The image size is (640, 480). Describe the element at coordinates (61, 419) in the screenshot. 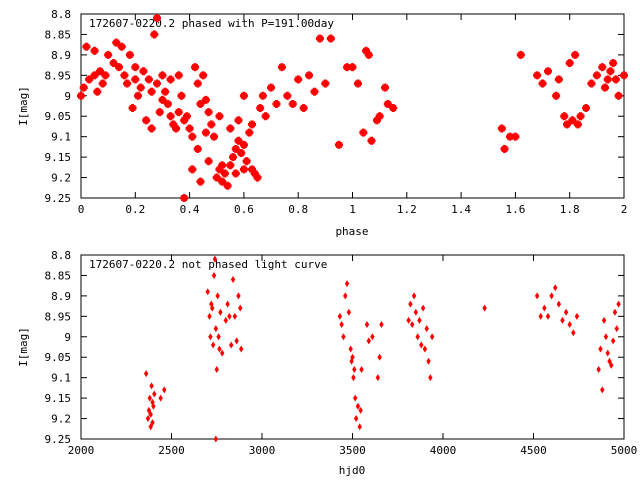

I see `y-tick-label: 9.2` at that location.